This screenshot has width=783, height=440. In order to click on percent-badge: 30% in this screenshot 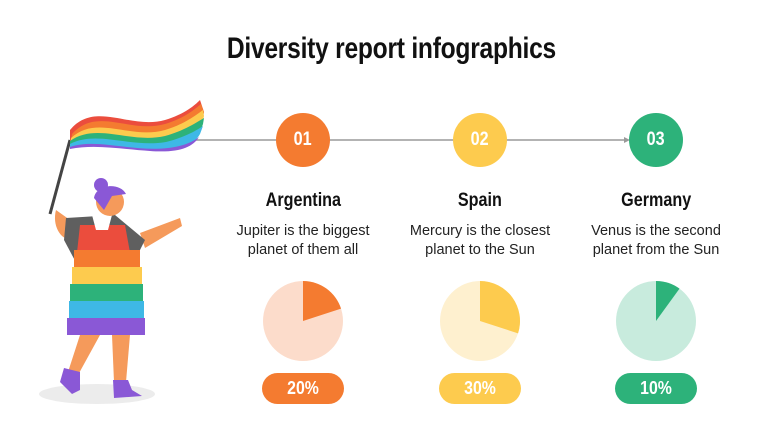, I will do `click(480, 388)`.